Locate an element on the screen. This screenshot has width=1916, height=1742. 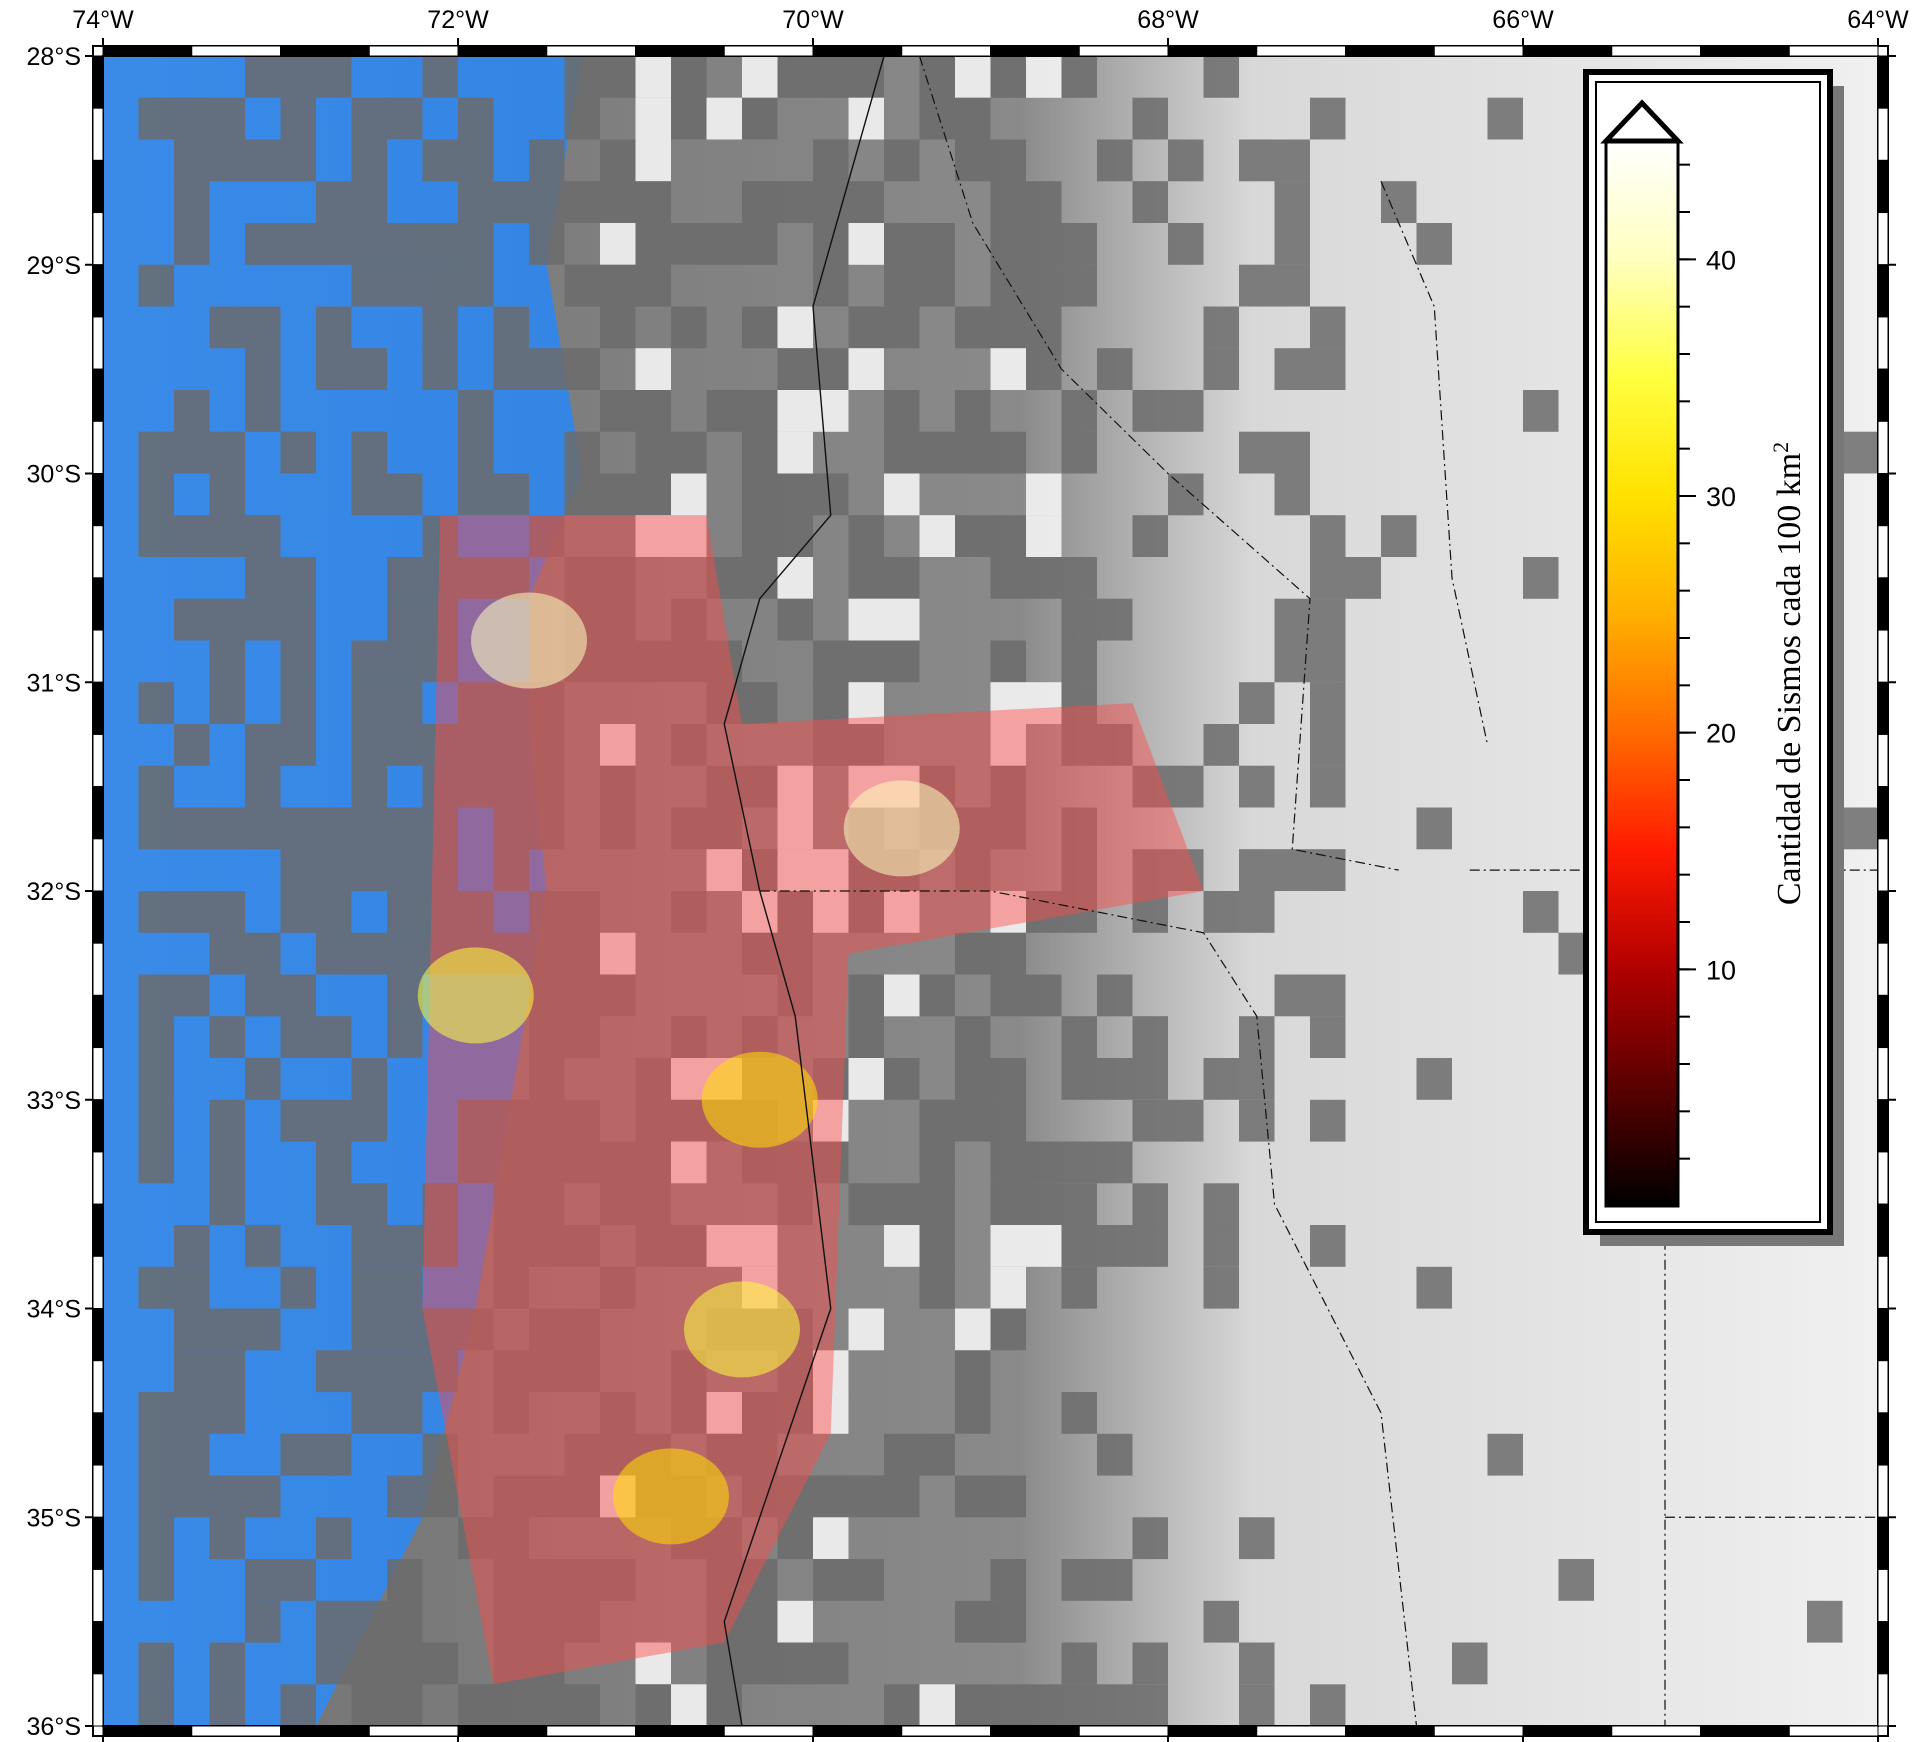
longitude-label: 68°W is located at coordinates (1168, 20).